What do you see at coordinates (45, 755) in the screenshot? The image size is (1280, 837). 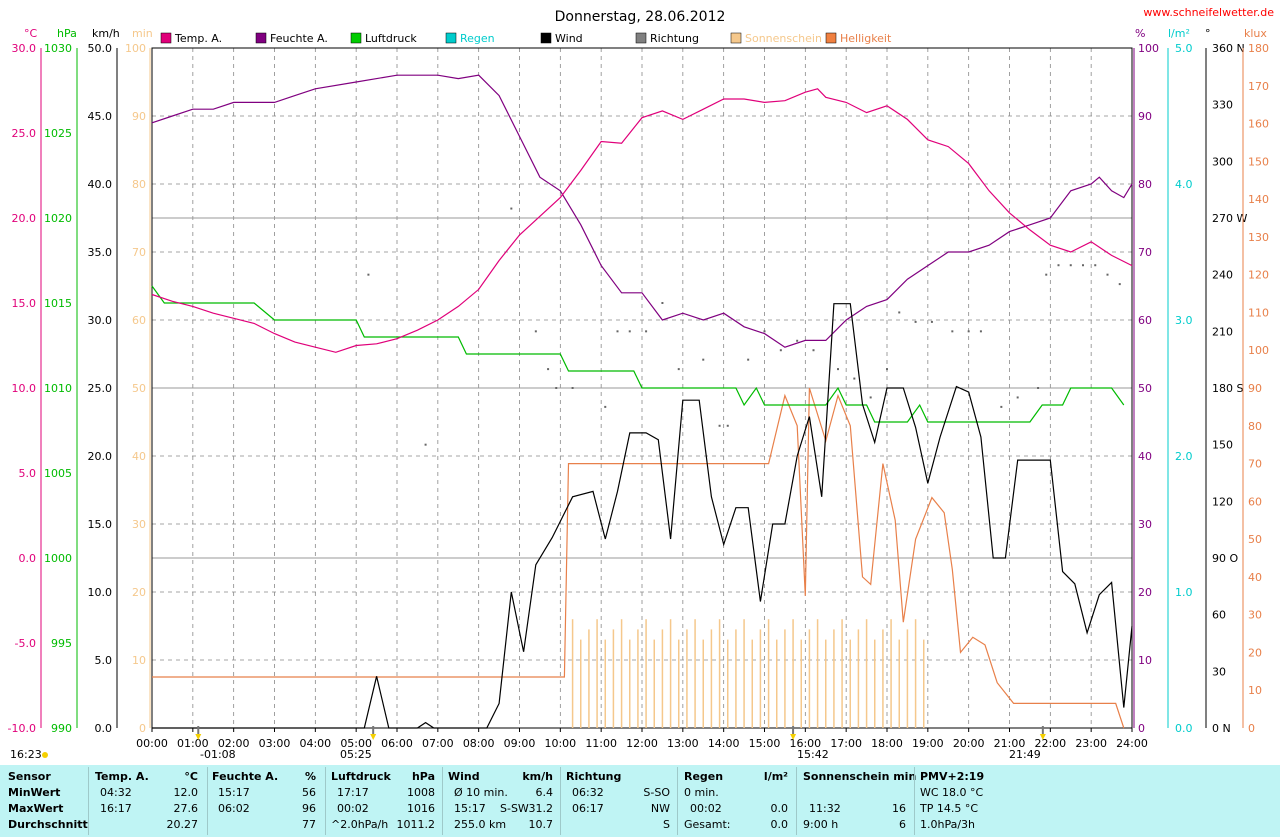 I see `sun-icon` at bounding box center [45, 755].